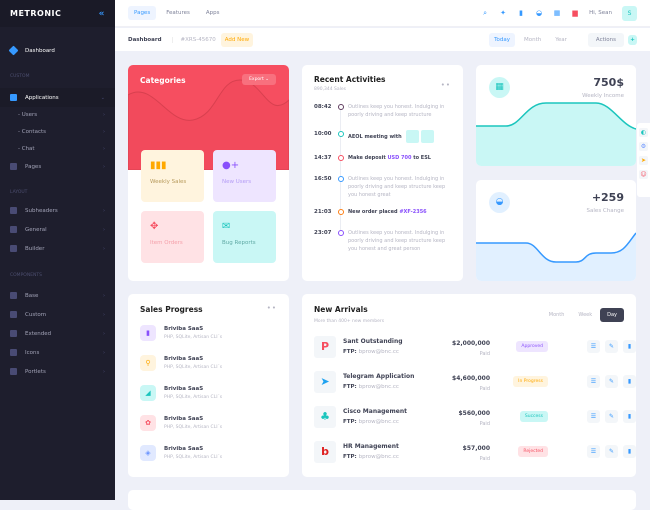 The height and width of the screenshot is (510, 650). Describe the element at coordinates (632, 39) in the screenshot. I see `add-file-icon: +` at that location.